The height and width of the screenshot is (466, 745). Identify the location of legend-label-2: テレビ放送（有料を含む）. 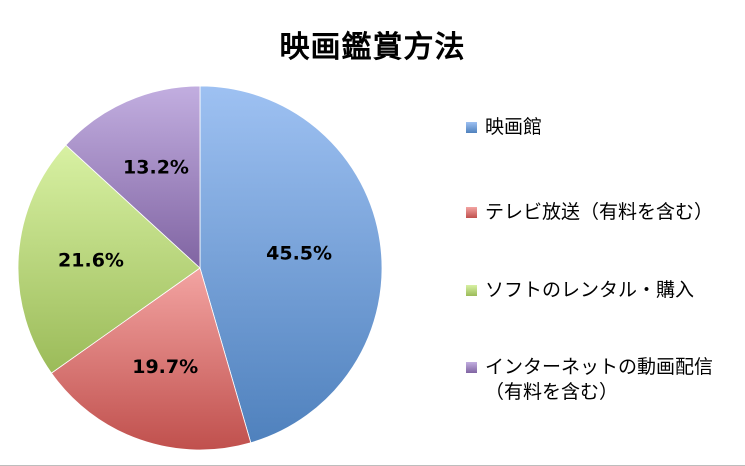
(599, 212).